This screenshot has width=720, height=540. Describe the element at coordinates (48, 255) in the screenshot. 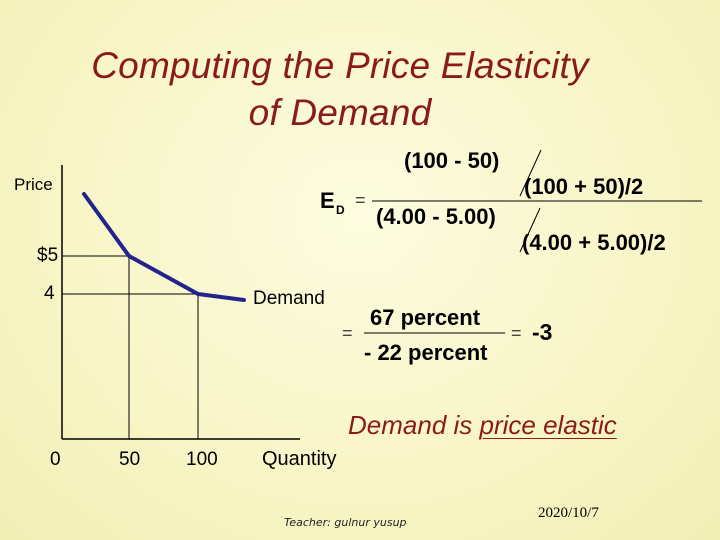

I see `y-tick-5: $5` at that location.